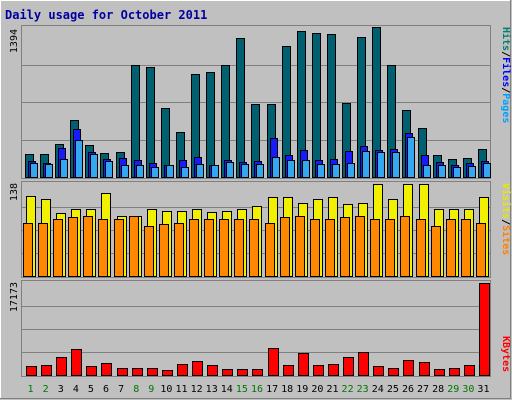 Image resolution: width=512 pixels, height=400 pixels. Describe the element at coordinates (468, 389) in the screenshot. I see `x-tick-label-30: 30` at that location.